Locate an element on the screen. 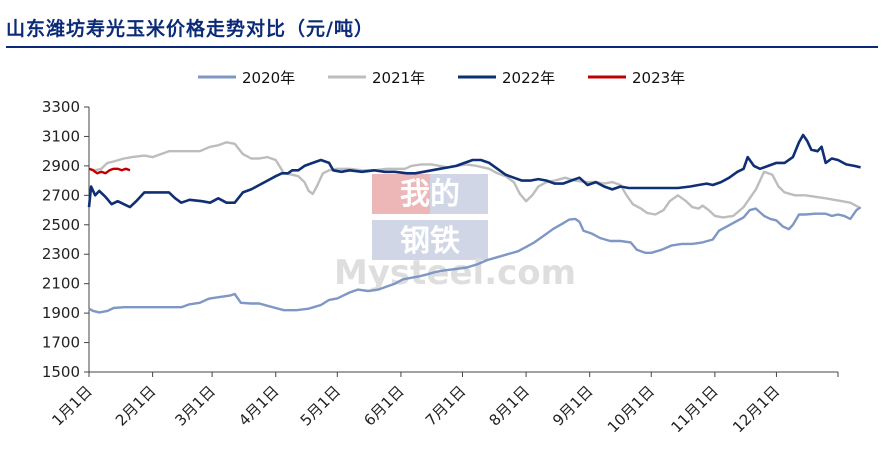 The image size is (888, 475). x-tick-label: 12月1日 is located at coordinates (756, 409).